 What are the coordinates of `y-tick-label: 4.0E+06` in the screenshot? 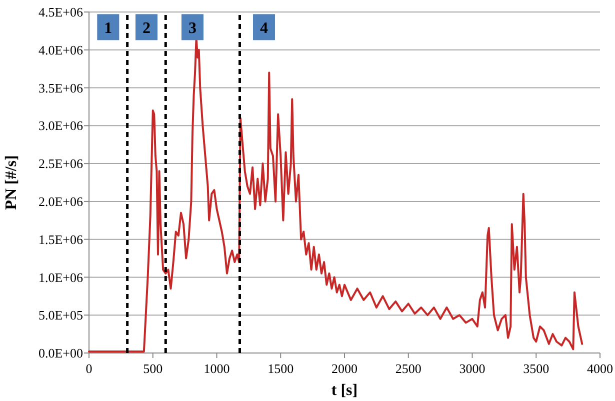 It's located at (61, 50).